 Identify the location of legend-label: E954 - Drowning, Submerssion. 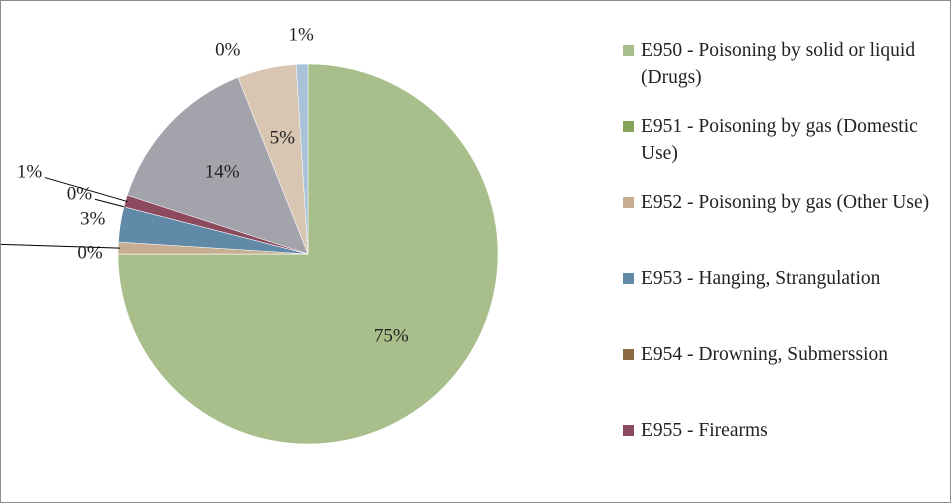
(764, 354).